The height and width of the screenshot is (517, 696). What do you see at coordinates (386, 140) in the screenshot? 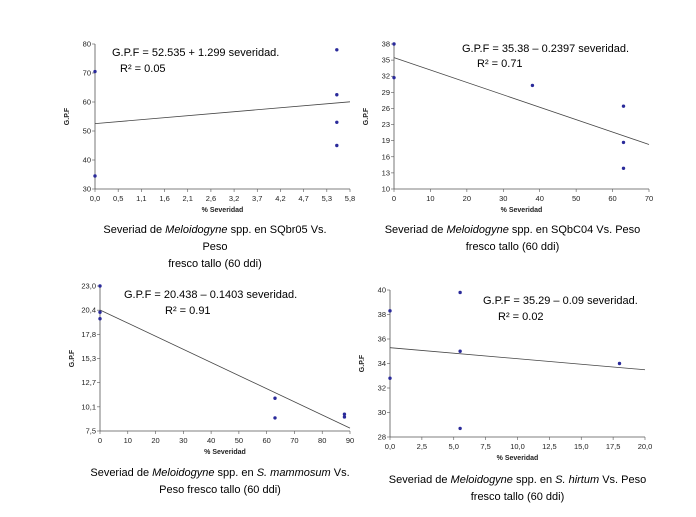
I see `y-tick-label: 19` at bounding box center [386, 140].